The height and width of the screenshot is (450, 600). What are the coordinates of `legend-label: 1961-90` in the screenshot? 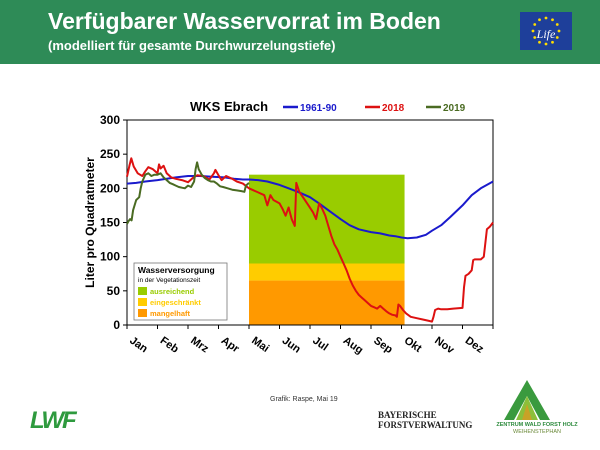 It's located at (318, 108).